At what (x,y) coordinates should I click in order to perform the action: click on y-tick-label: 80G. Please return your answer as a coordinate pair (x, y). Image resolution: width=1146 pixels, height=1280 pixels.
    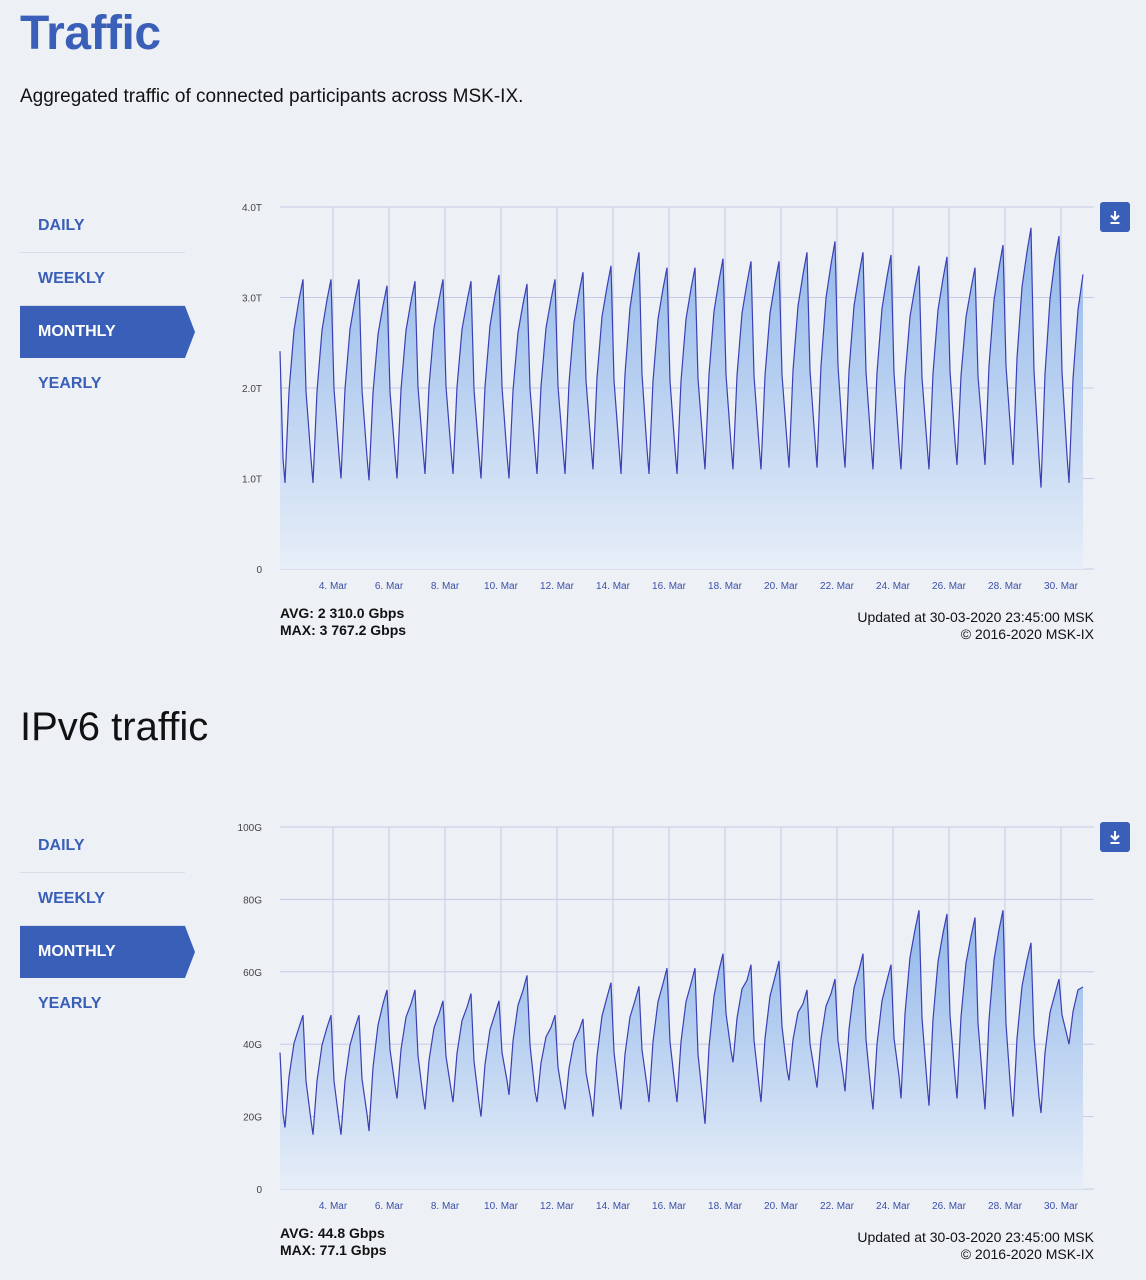
    Looking at the image, I should click on (252, 900).